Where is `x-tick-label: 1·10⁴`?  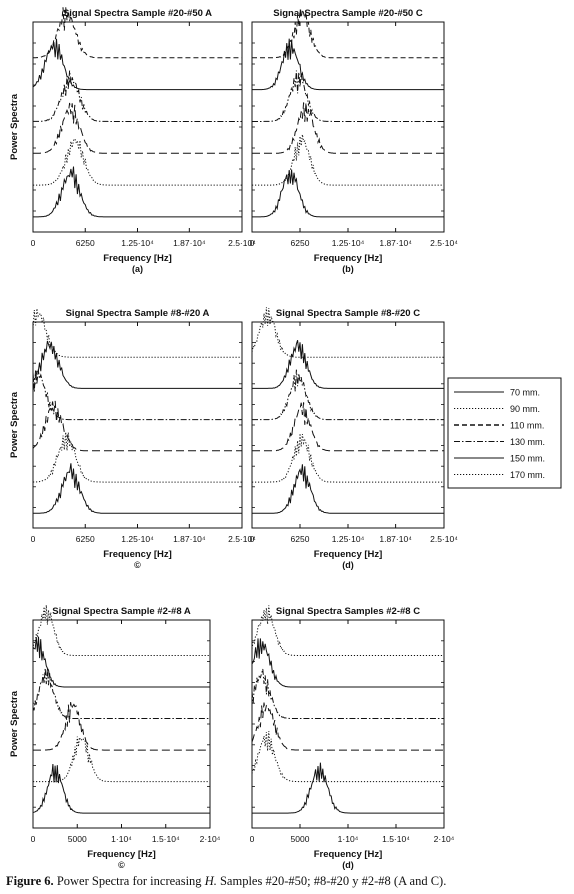 x-tick-label: 1·10⁴ is located at coordinates (348, 839).